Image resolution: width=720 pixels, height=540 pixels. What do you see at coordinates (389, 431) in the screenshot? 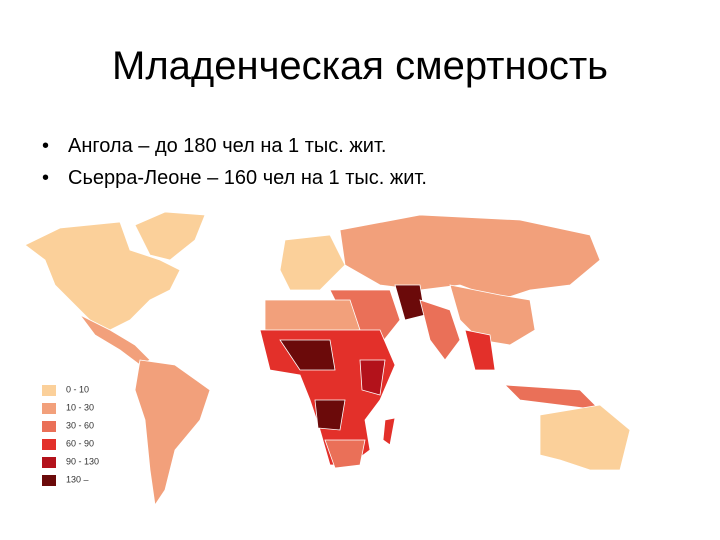
I see `madagascar` at bounding box center [389, 431].